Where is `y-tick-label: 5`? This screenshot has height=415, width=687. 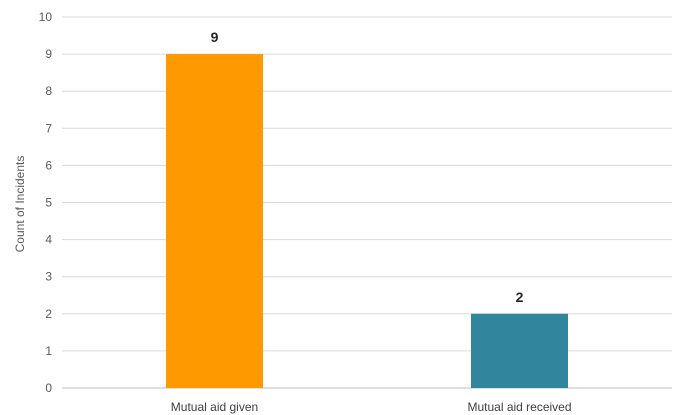 y-tick-label: 5 is located at coordinates (48, 203).